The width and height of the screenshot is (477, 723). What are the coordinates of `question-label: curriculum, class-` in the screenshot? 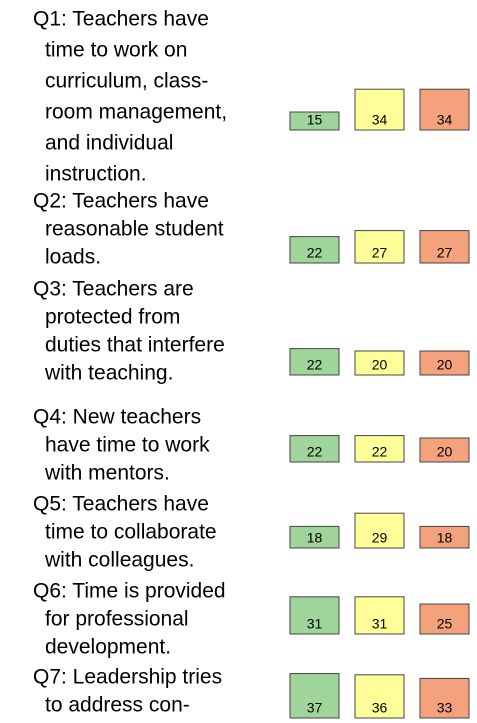 It's located at (126, 81).